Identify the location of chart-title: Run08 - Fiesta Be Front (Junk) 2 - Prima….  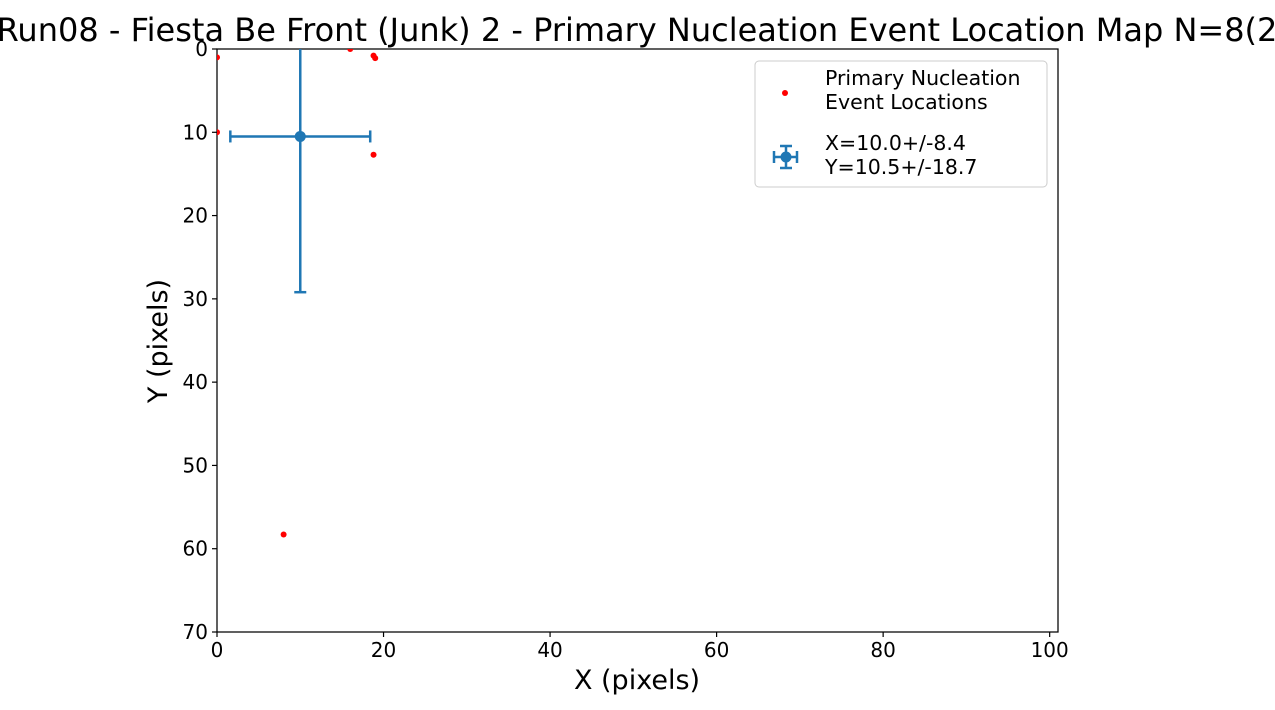
(637, 30).